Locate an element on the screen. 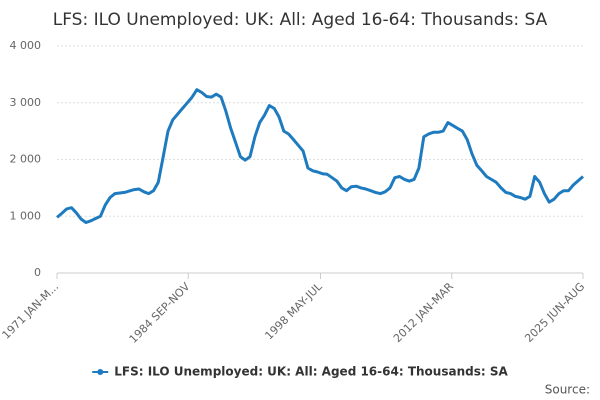 The height and width of the screenshot is (400, 600). y-tick-label: 1 000 is located at coordinates (26, 215).